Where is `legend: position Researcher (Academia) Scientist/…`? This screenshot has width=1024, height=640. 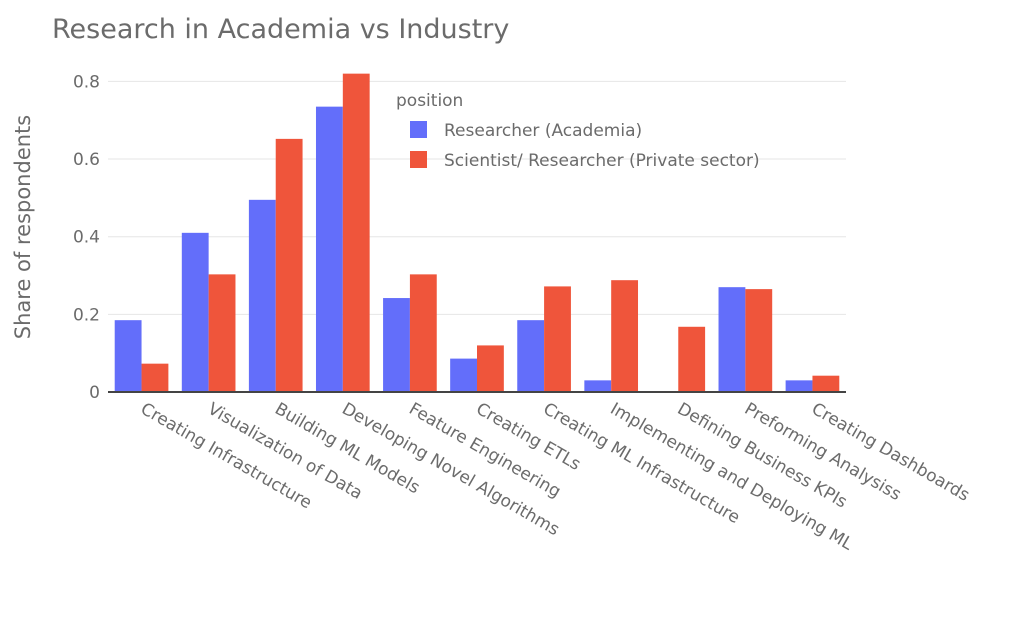
legend: position Researcher (Academia) Scientist/… is located at coordinates (578, 131).